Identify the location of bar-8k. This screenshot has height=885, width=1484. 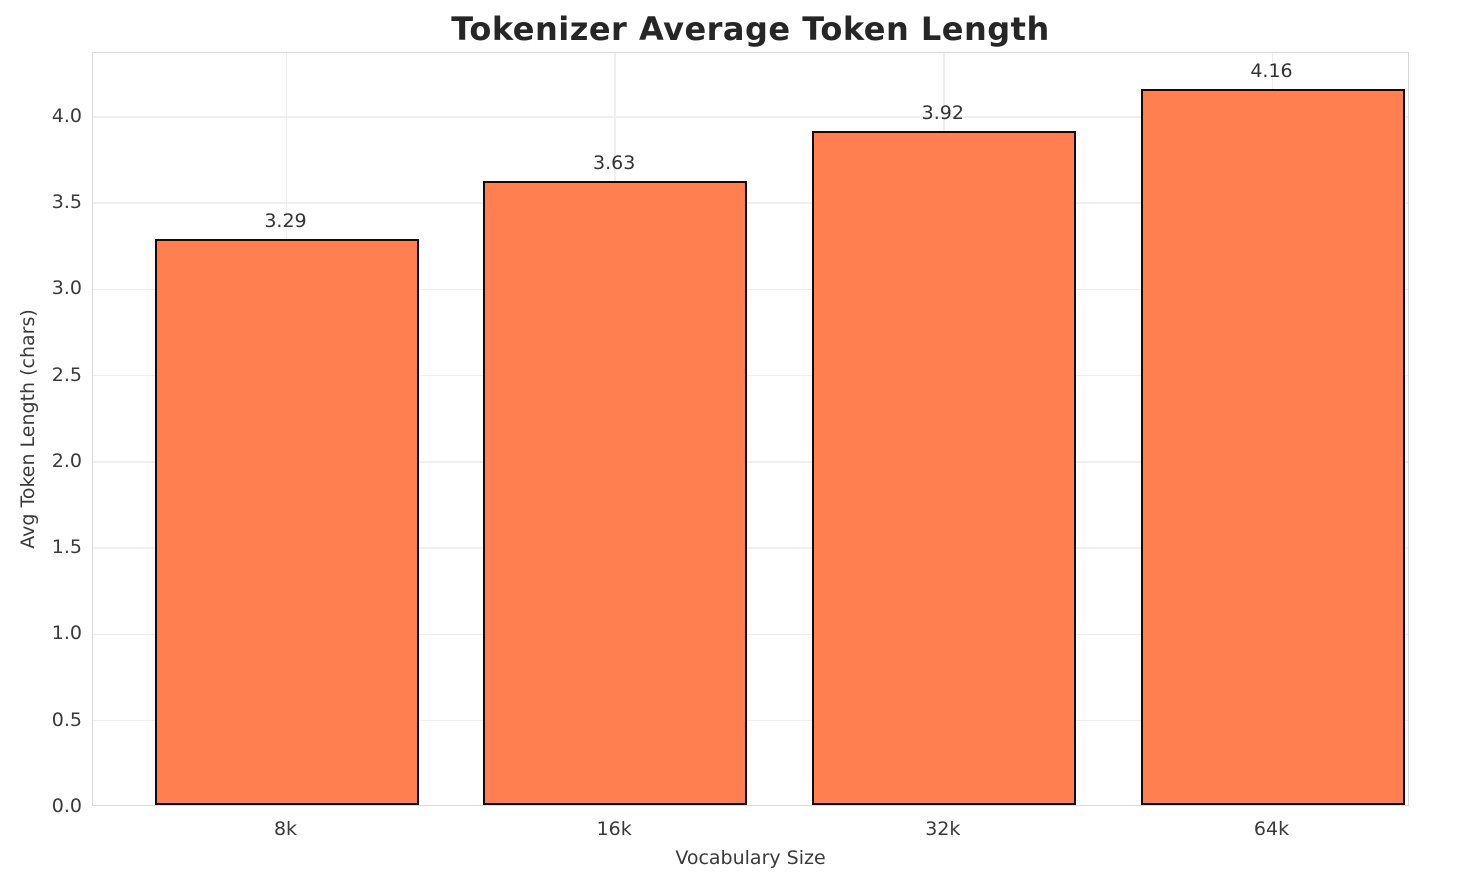
(286, 522).